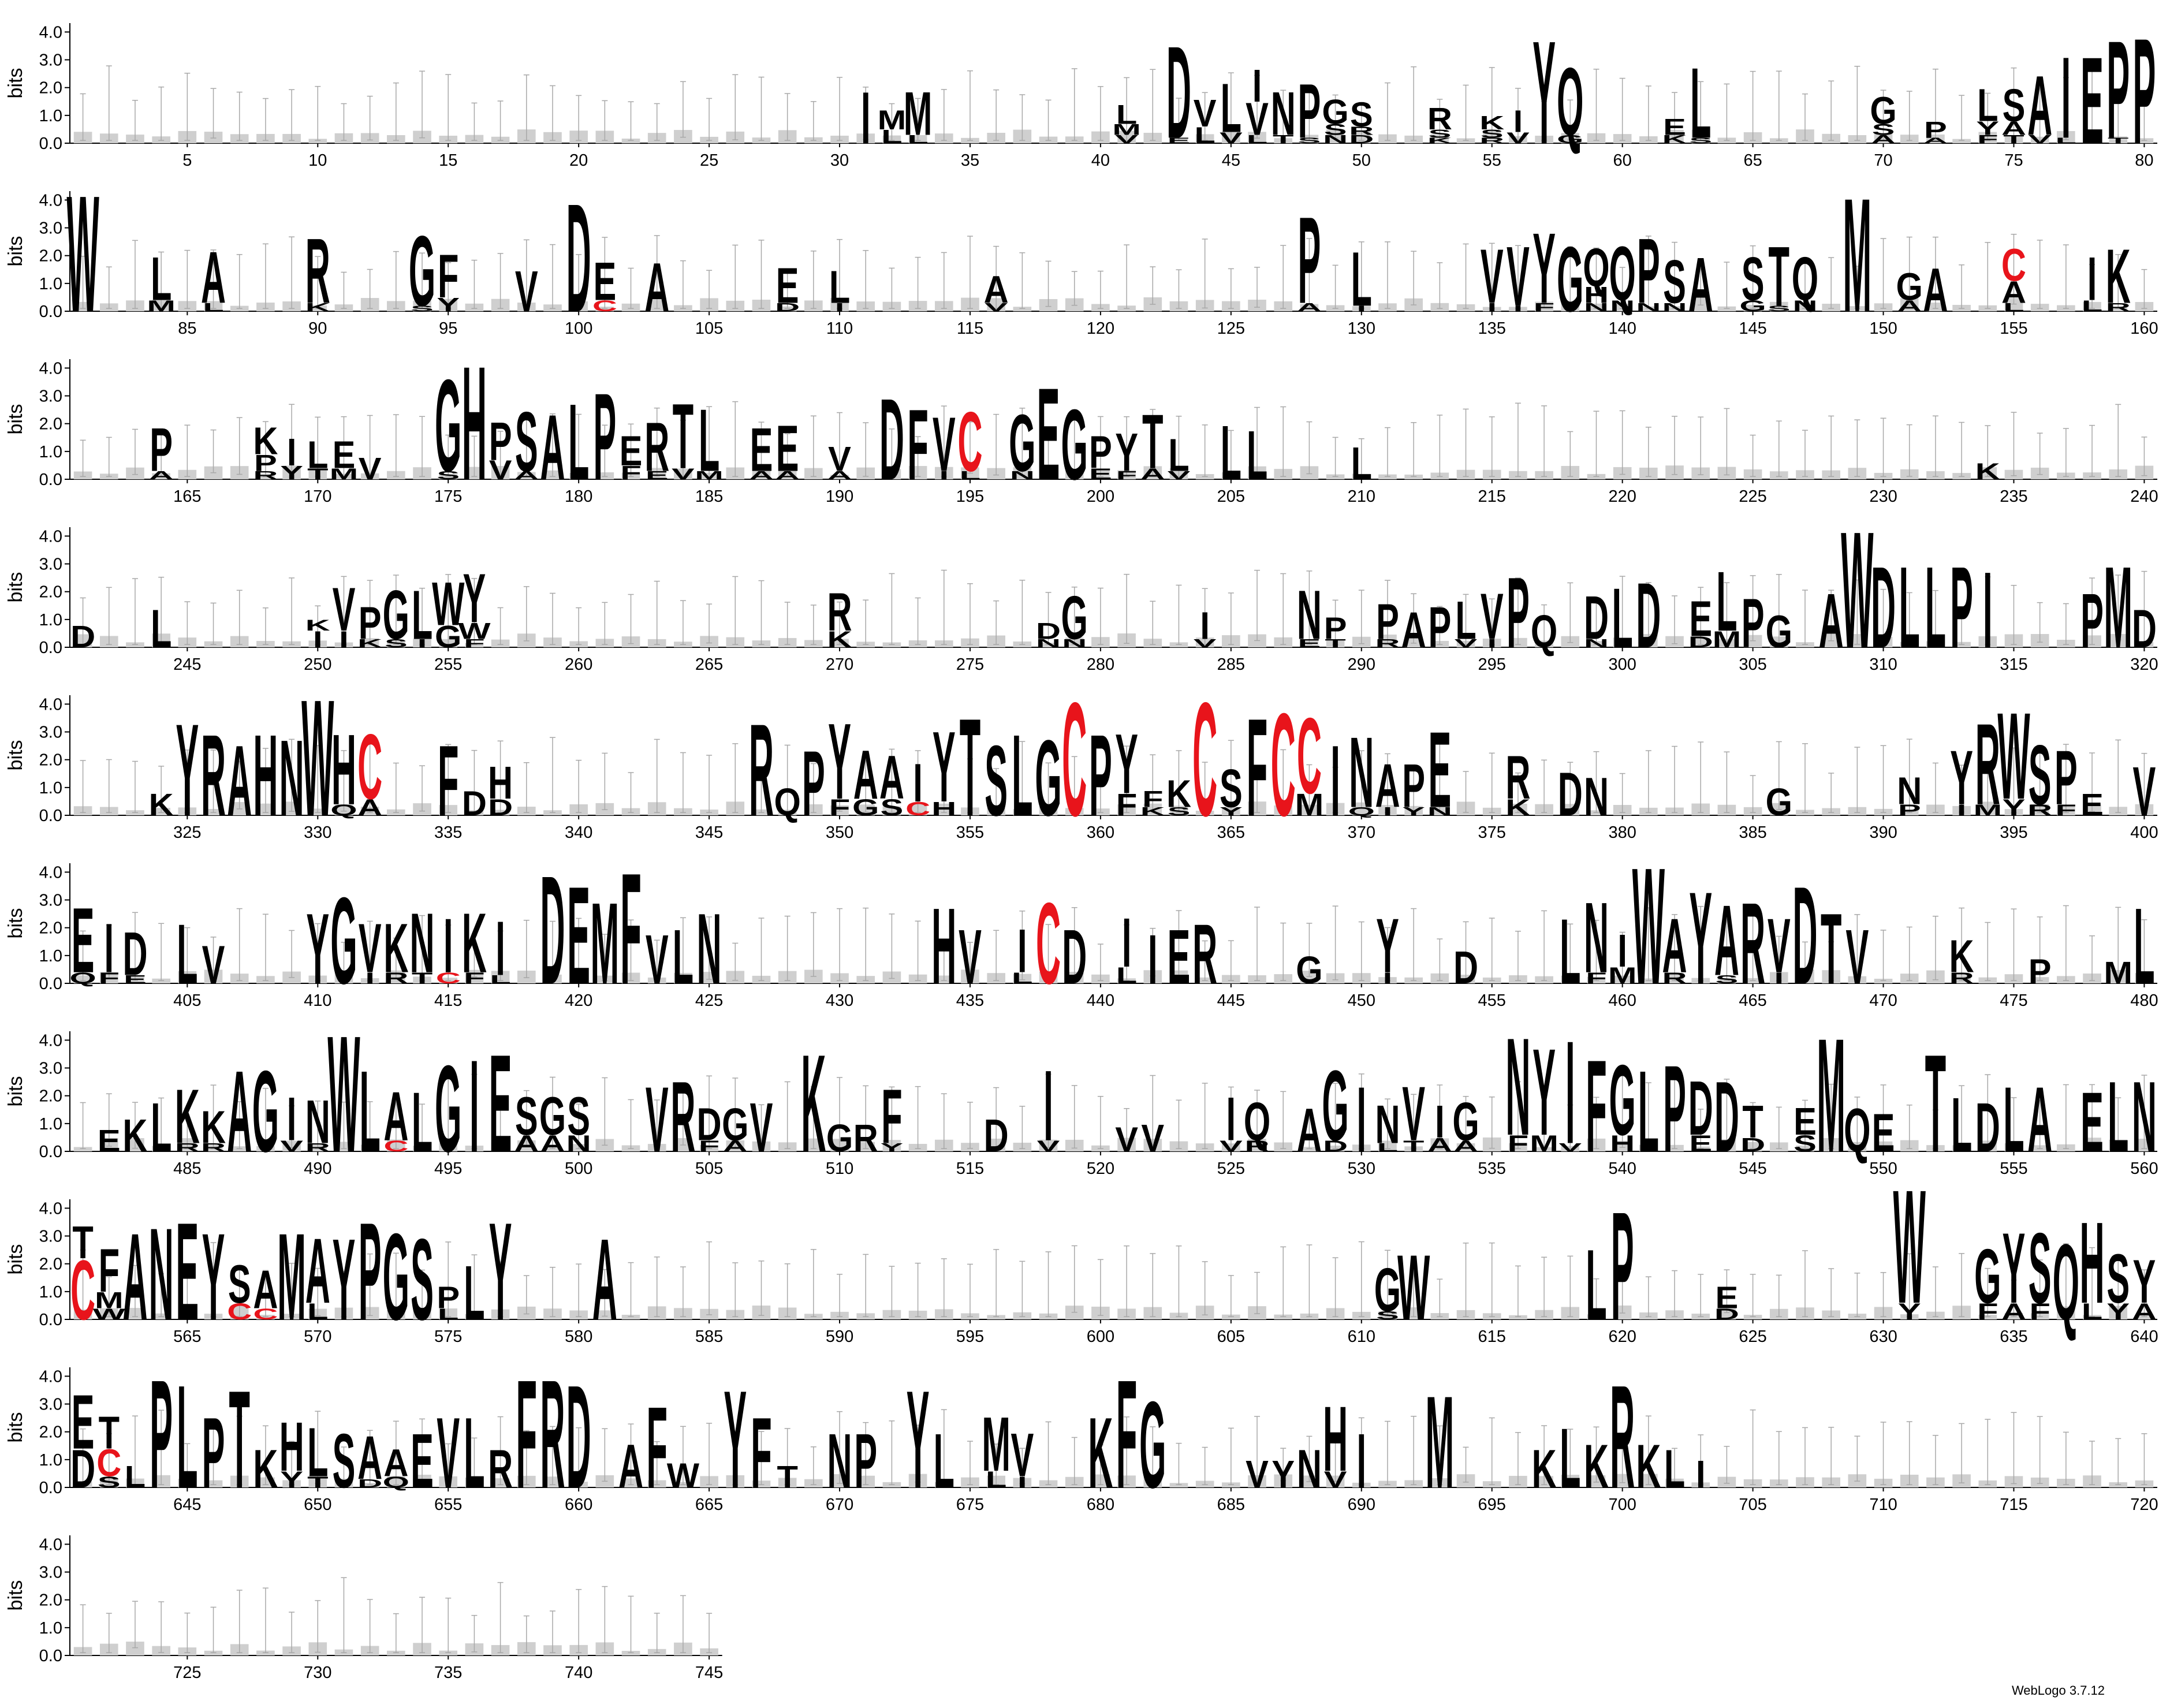 This screenshot has width=2170, height=1708. Describe the element at coordinates (578, 1336) in the screenshot. I see `x-tick-label: 580` at that location.